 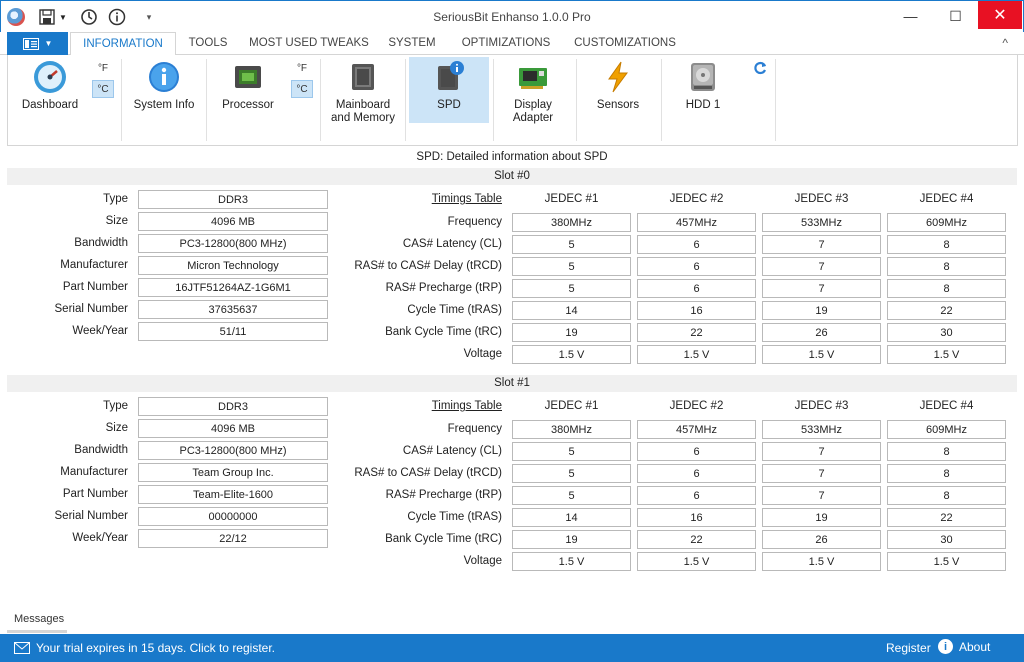 I want to click on info-value-field: 51/11, so click(x=233, y=331).